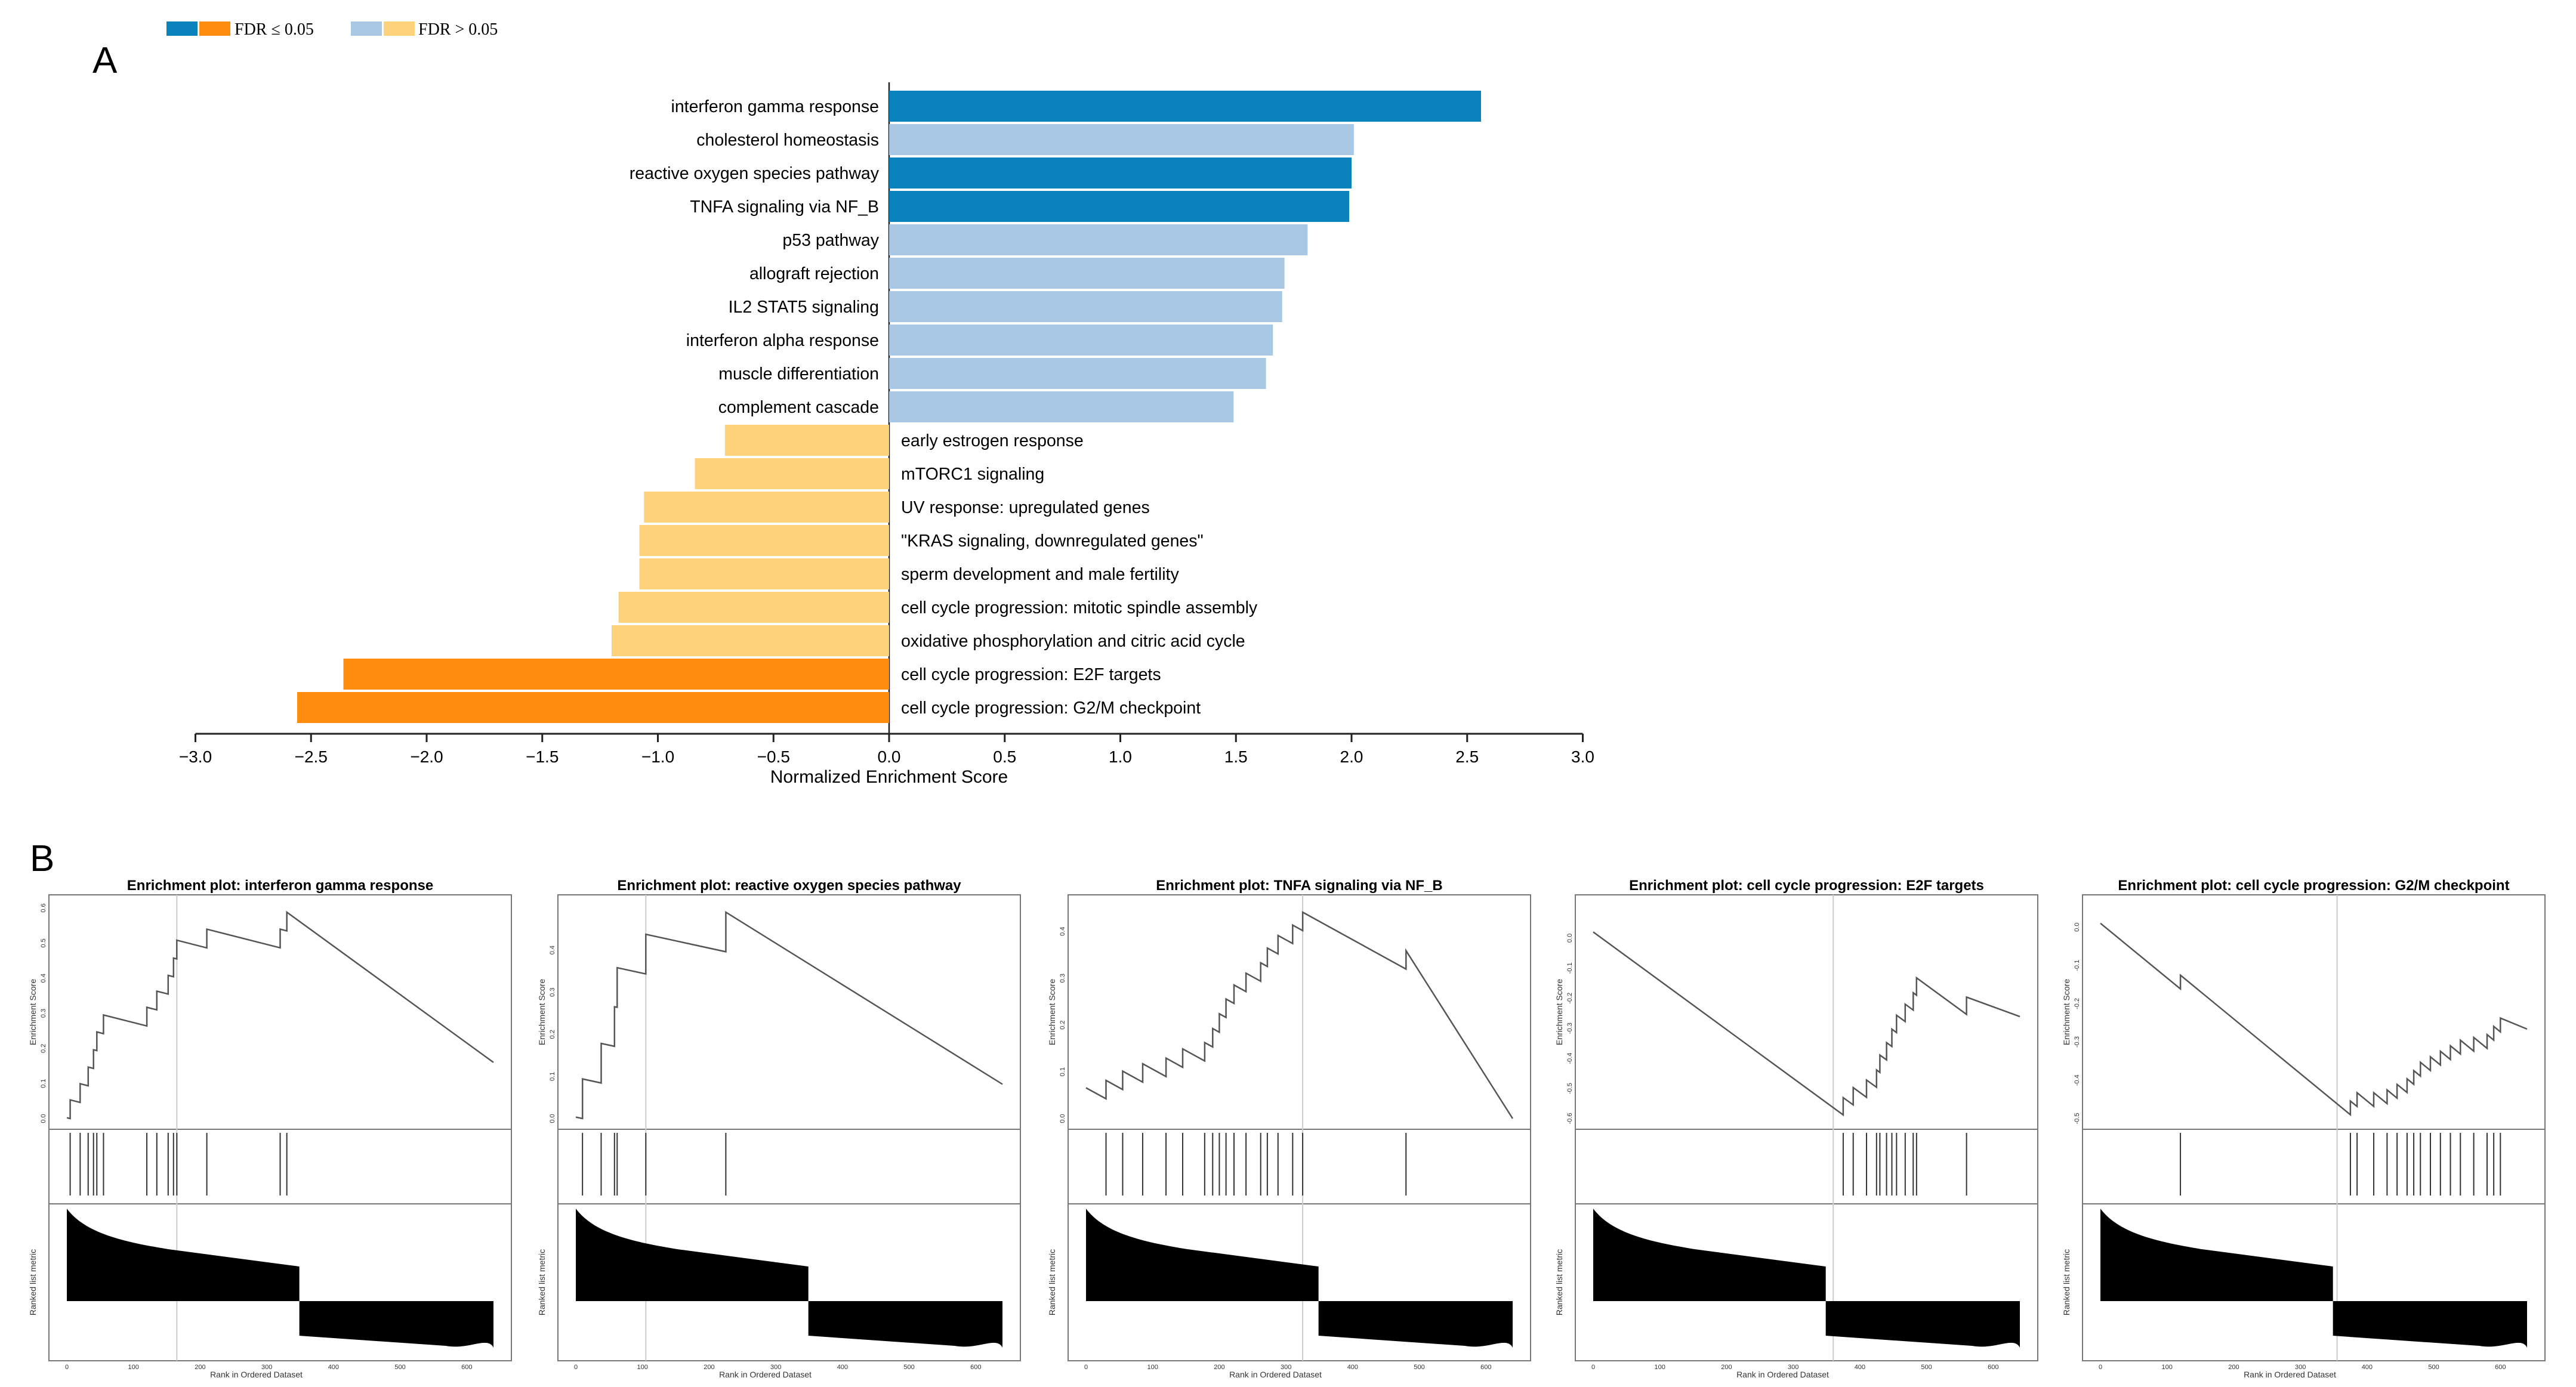 This screenshot has height=1387, width=2576. Describe the element at coordinates (366, 28) in the screenshot. I see `legend-swatch-pos-nonsig` at that location.